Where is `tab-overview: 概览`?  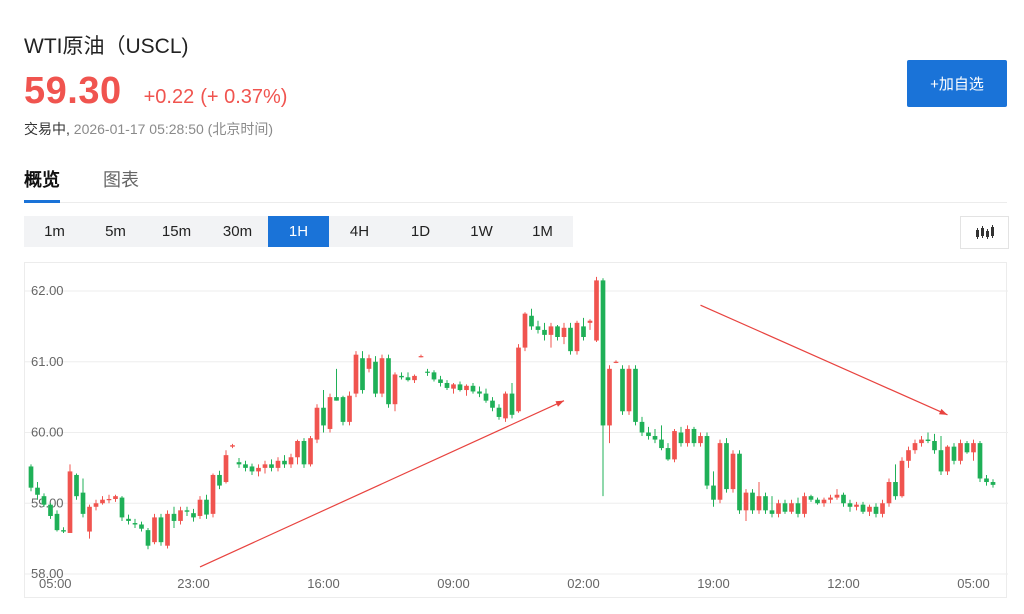
tab-overview: 概览 is located at coordinates (42, 179).